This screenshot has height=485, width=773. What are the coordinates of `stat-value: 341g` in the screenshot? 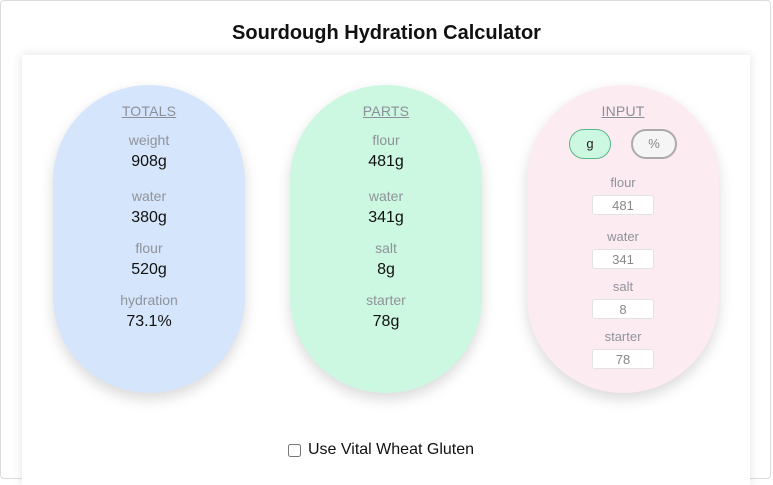 It's located at (386, 217).